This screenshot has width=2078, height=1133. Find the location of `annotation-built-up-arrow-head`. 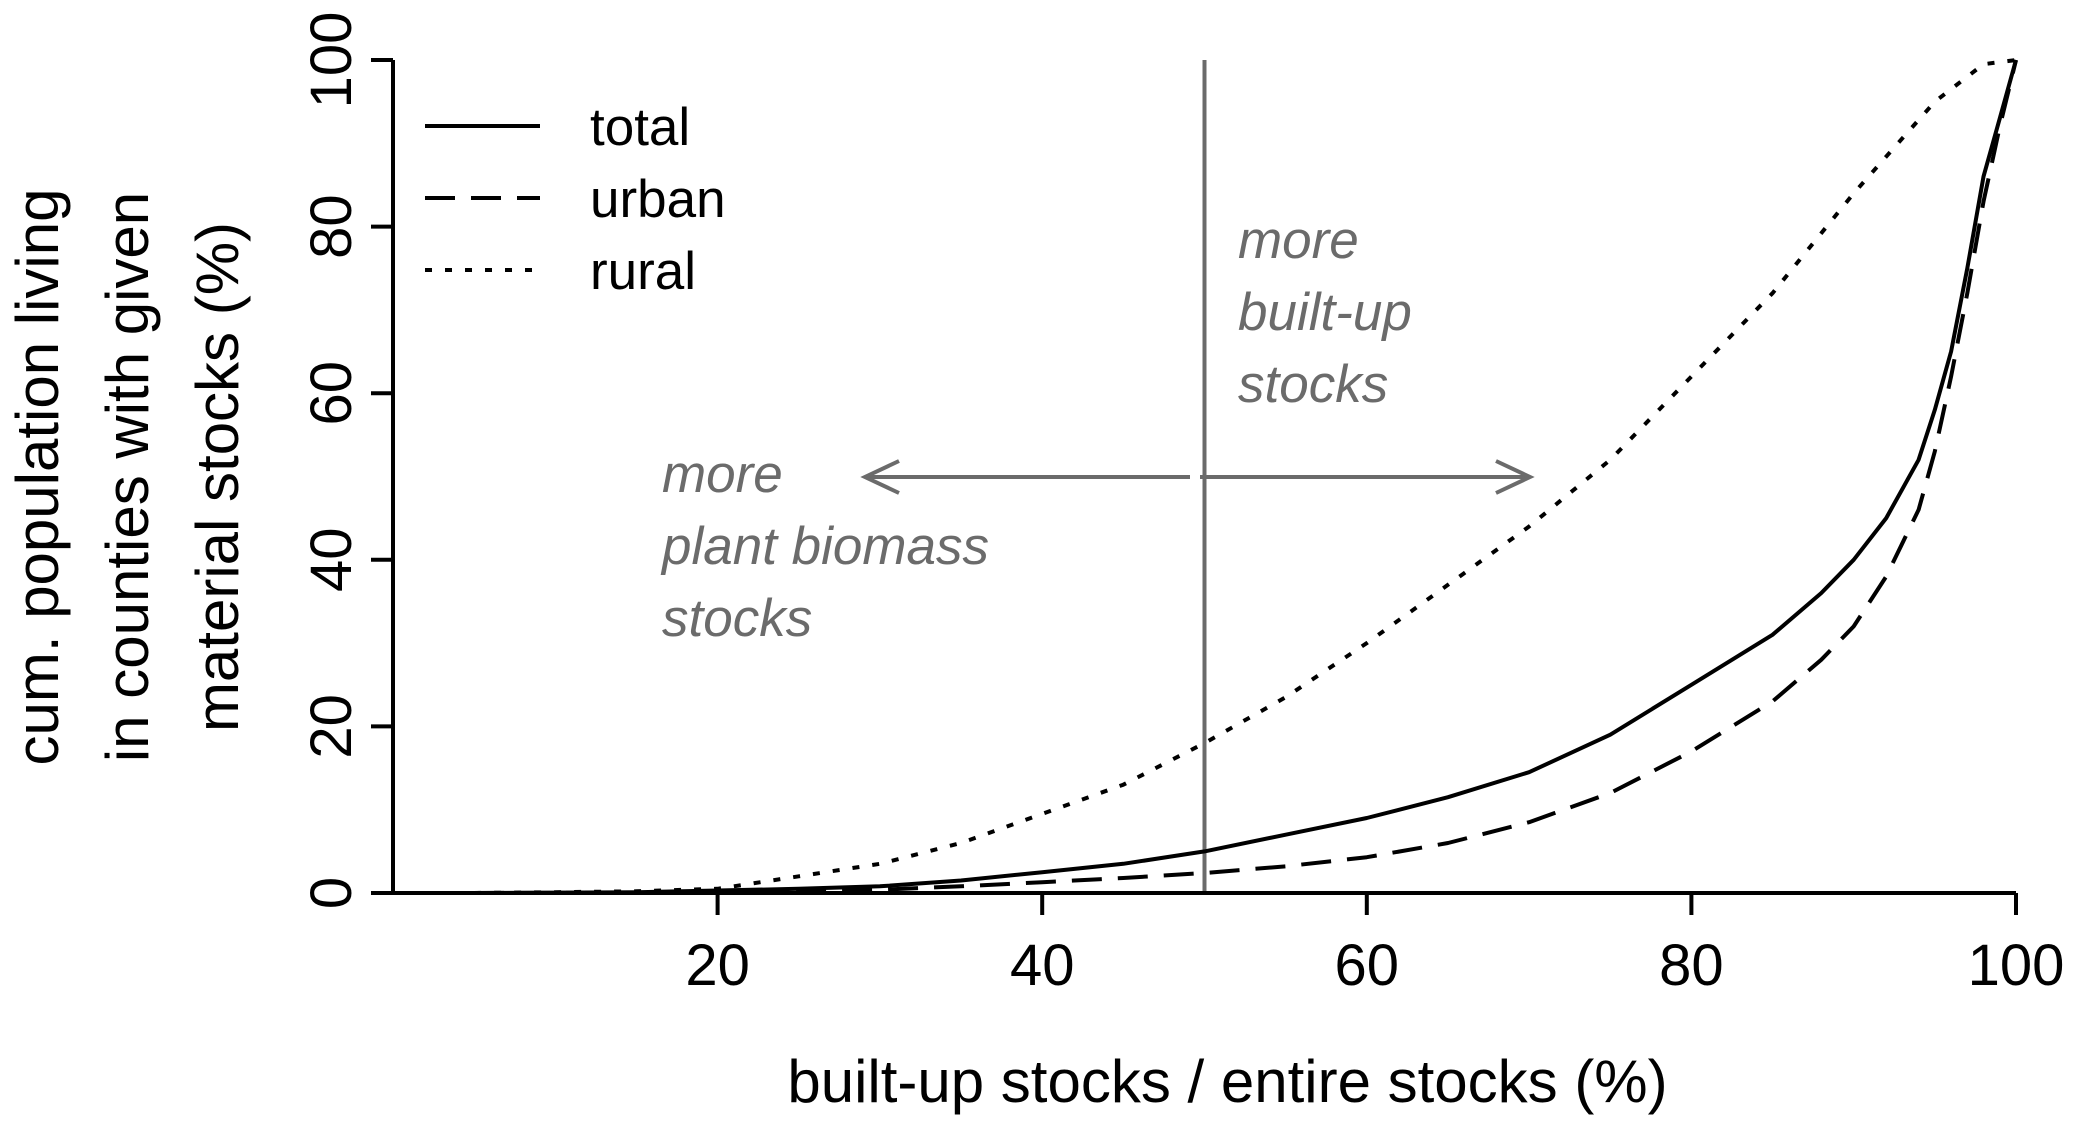

annotation-built-up-arrow-head is located at coordinates (1515, 477).